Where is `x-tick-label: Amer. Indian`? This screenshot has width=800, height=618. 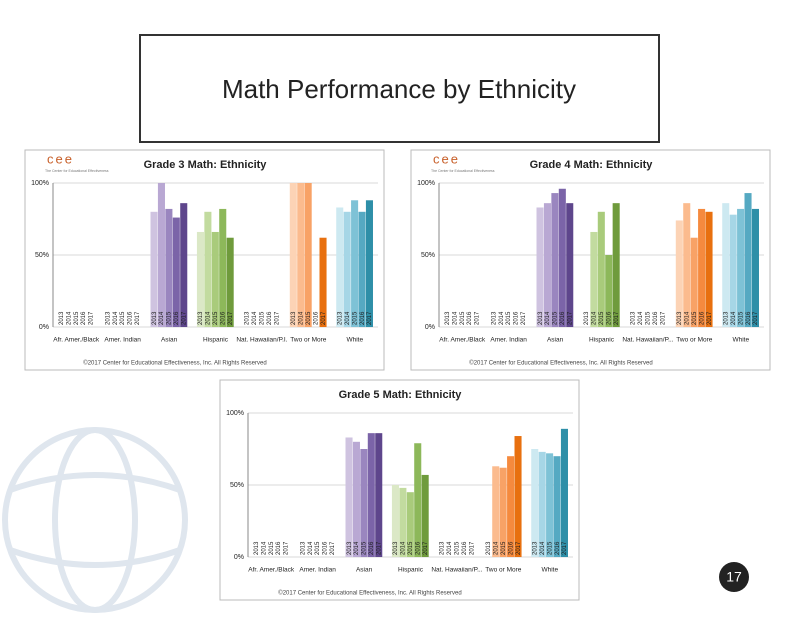 x-tick-label: Amer. Indian is located at coordinates (317, 570).